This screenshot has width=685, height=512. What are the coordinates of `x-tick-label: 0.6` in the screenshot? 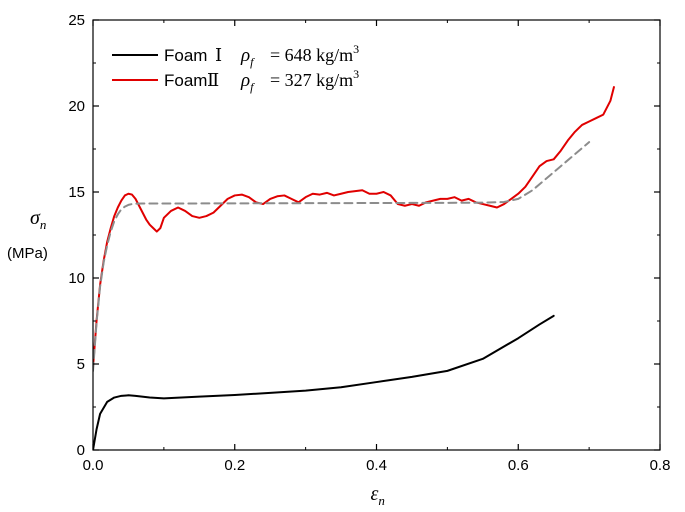 It's located at (518, 465).